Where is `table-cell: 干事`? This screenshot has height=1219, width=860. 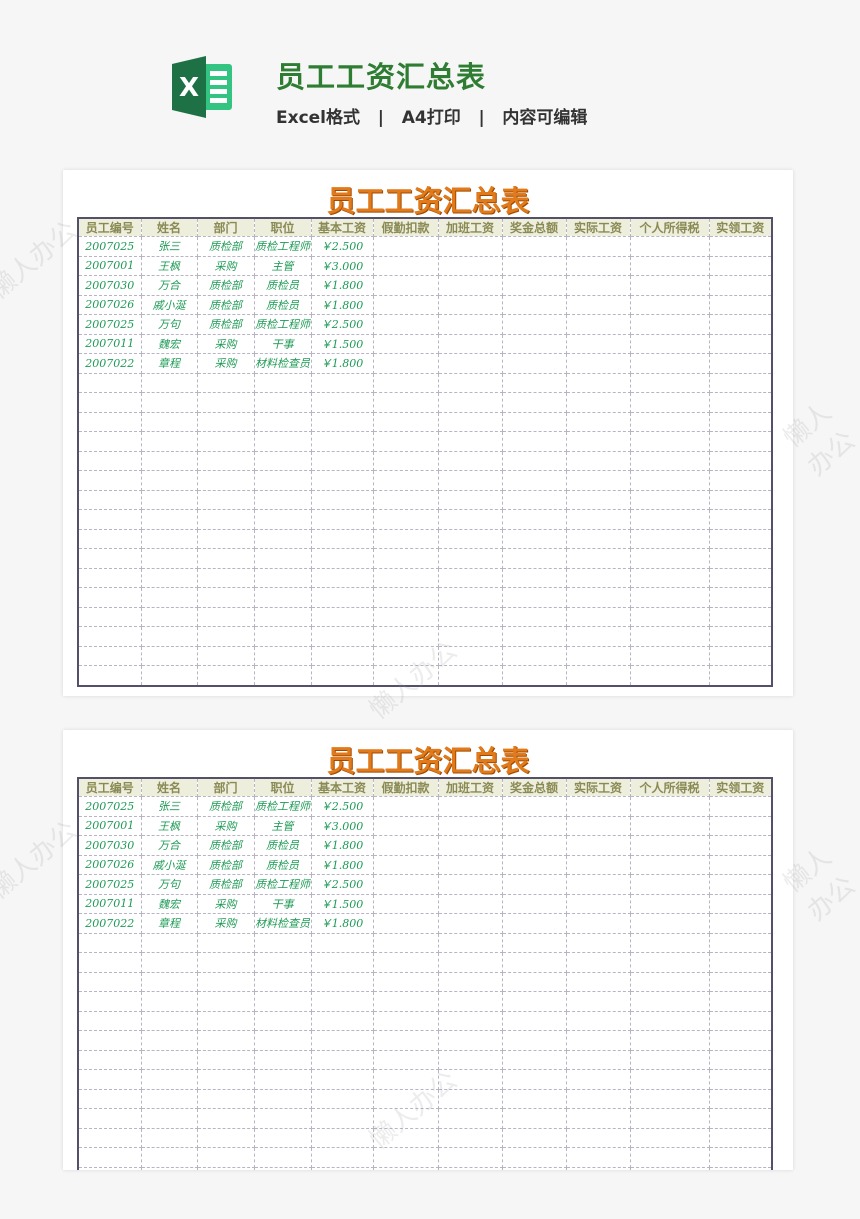 table-cell: 干事 is located at coordinates (282, 903).